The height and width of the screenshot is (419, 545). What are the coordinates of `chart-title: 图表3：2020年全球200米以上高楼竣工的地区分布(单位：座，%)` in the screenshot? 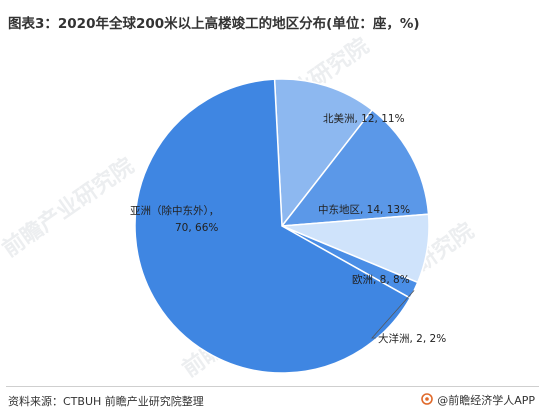 It's located at (214, 24).